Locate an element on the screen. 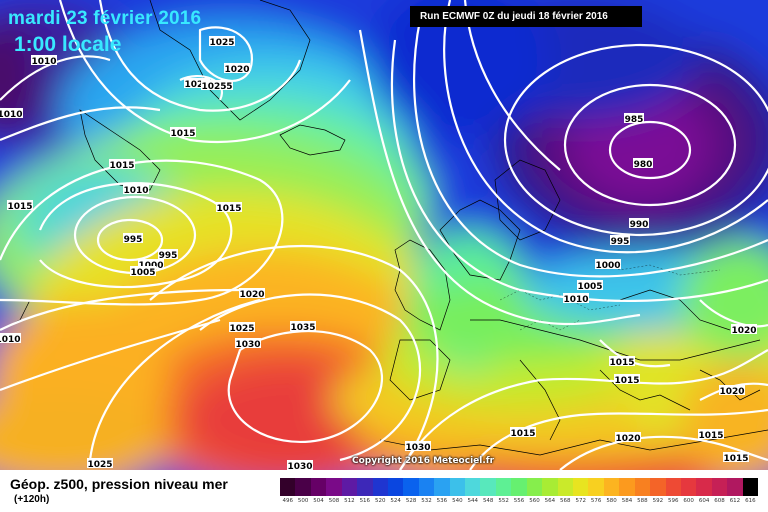 The image size is (768, 512). isobar-label: 985 is located at coordinates (634, 120).